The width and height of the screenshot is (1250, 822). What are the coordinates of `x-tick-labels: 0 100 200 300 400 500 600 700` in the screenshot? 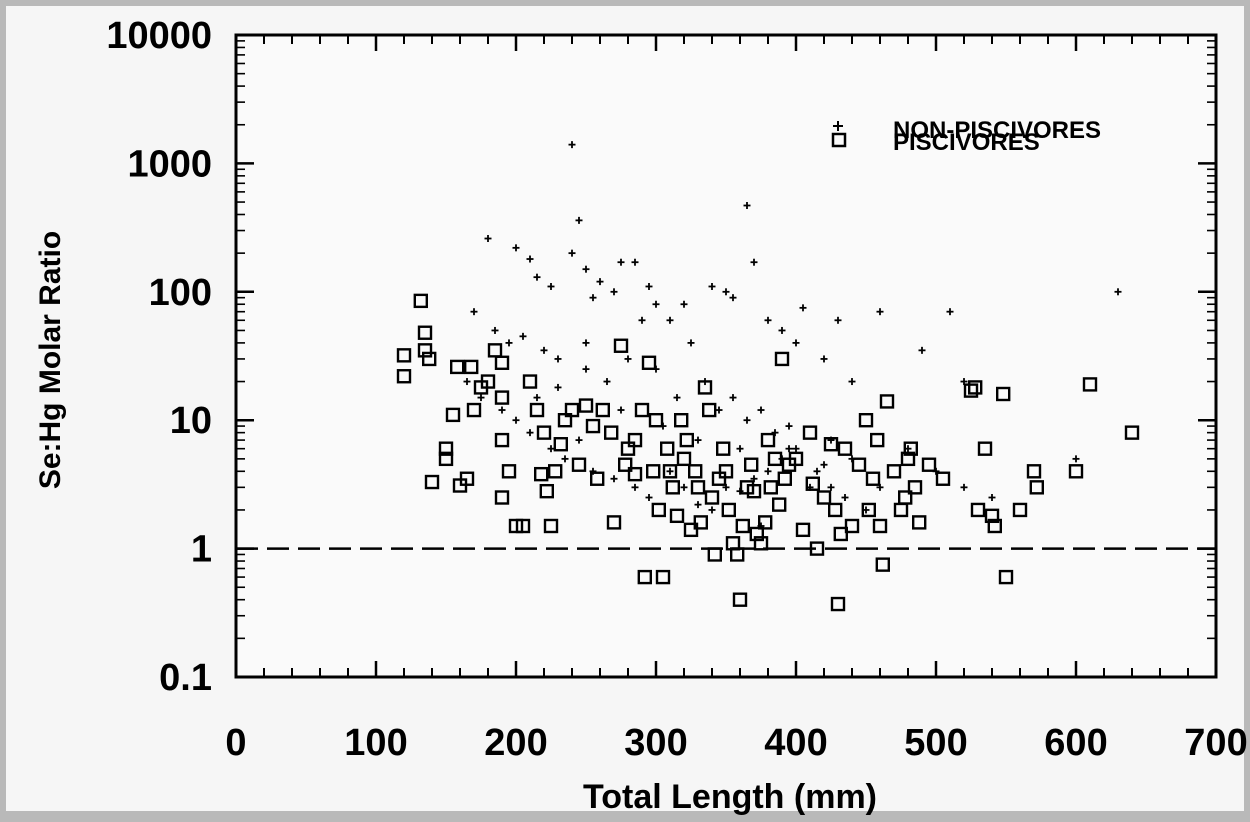 It's located at (736, 743).